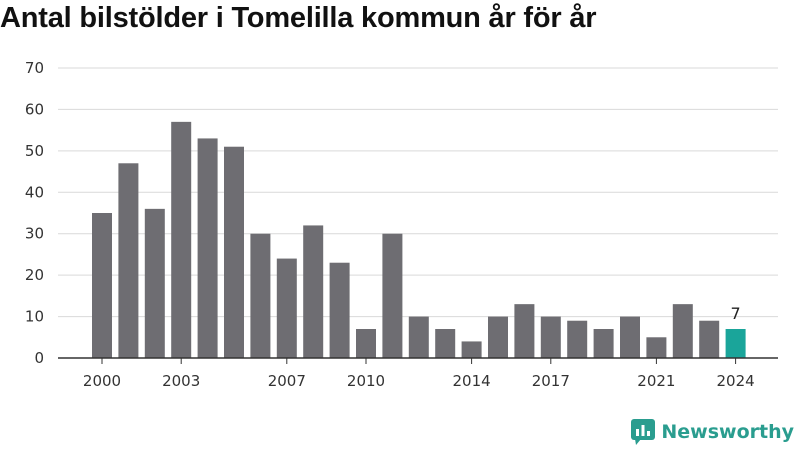 The height and width of the screenshot is (450, 800). What do you see at coordinates (128, 260) in the screenshot?
I see `bar-2001` at bounding box center [128, 260].